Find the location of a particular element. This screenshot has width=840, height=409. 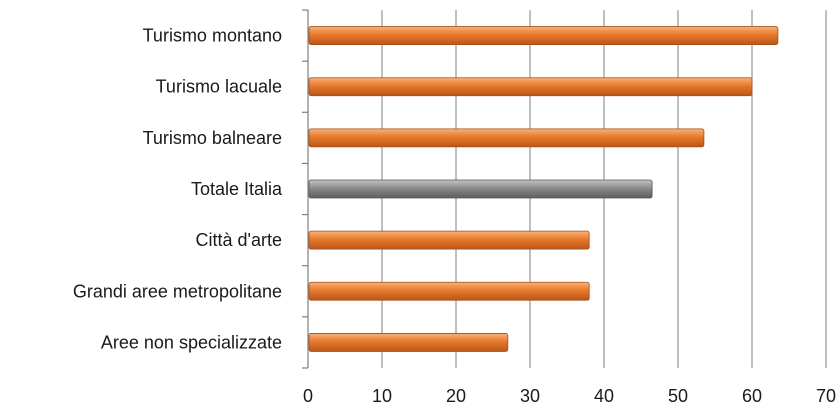

x-tick-label: 70 is located at coordinates (826, 396).